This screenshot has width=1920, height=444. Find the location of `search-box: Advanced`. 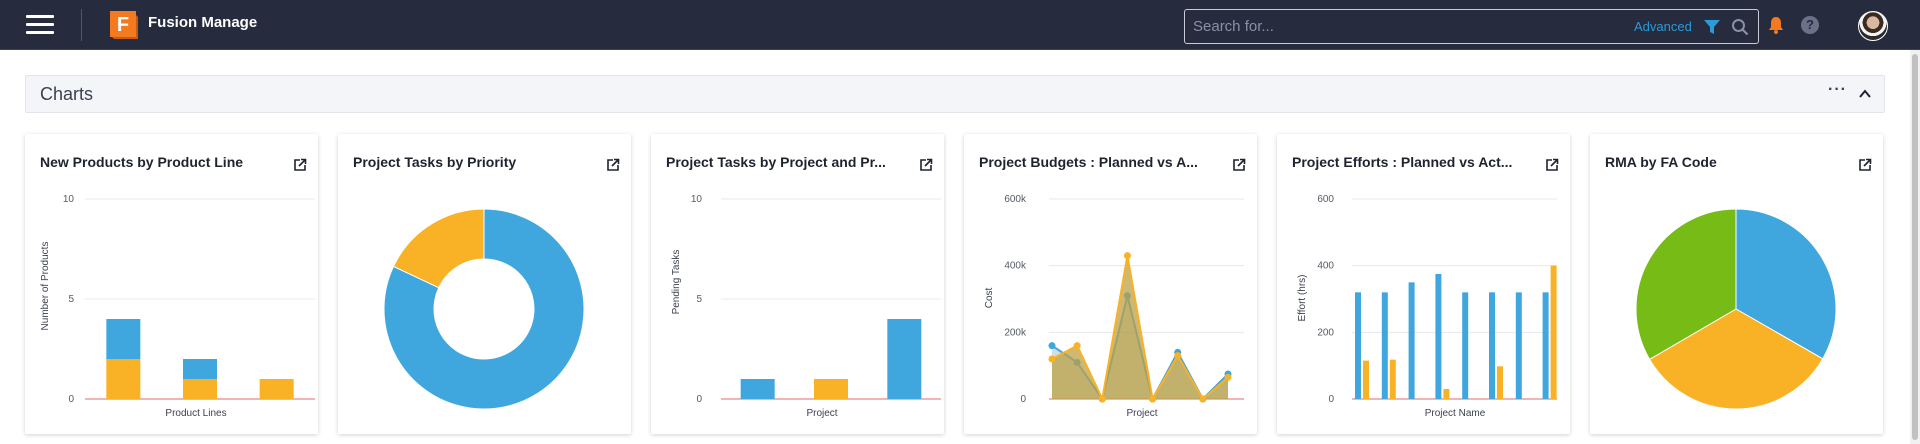

search-box: Advanced is located at coordinates (1471, 26).